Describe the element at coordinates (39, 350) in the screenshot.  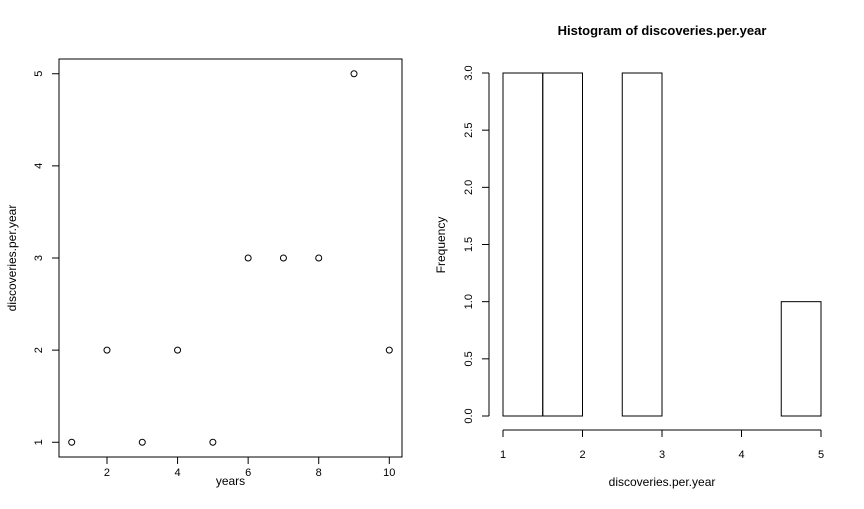
I see `y-tick-label: 2` at that location.